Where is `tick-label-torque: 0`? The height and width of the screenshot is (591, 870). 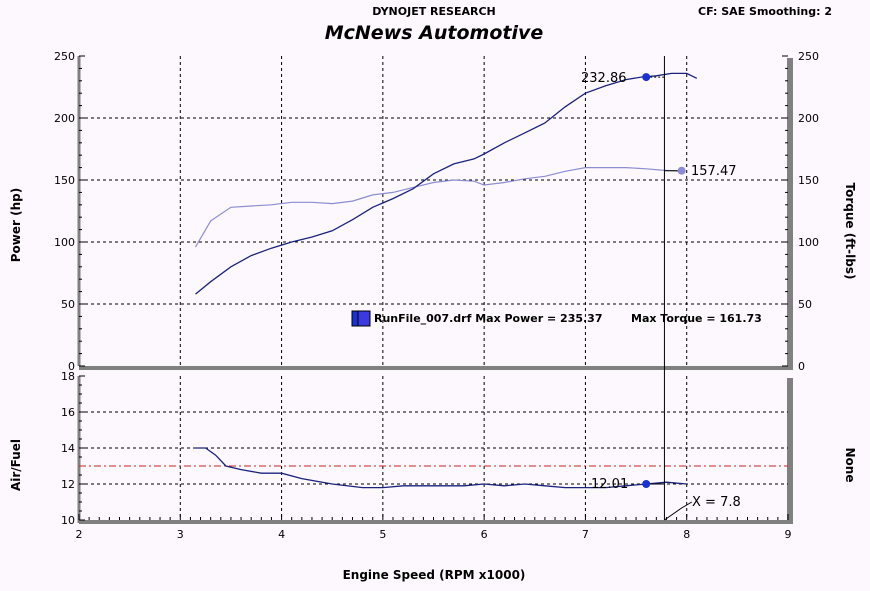 tick-label-torque: 0 is located at coordinates (801, 366).